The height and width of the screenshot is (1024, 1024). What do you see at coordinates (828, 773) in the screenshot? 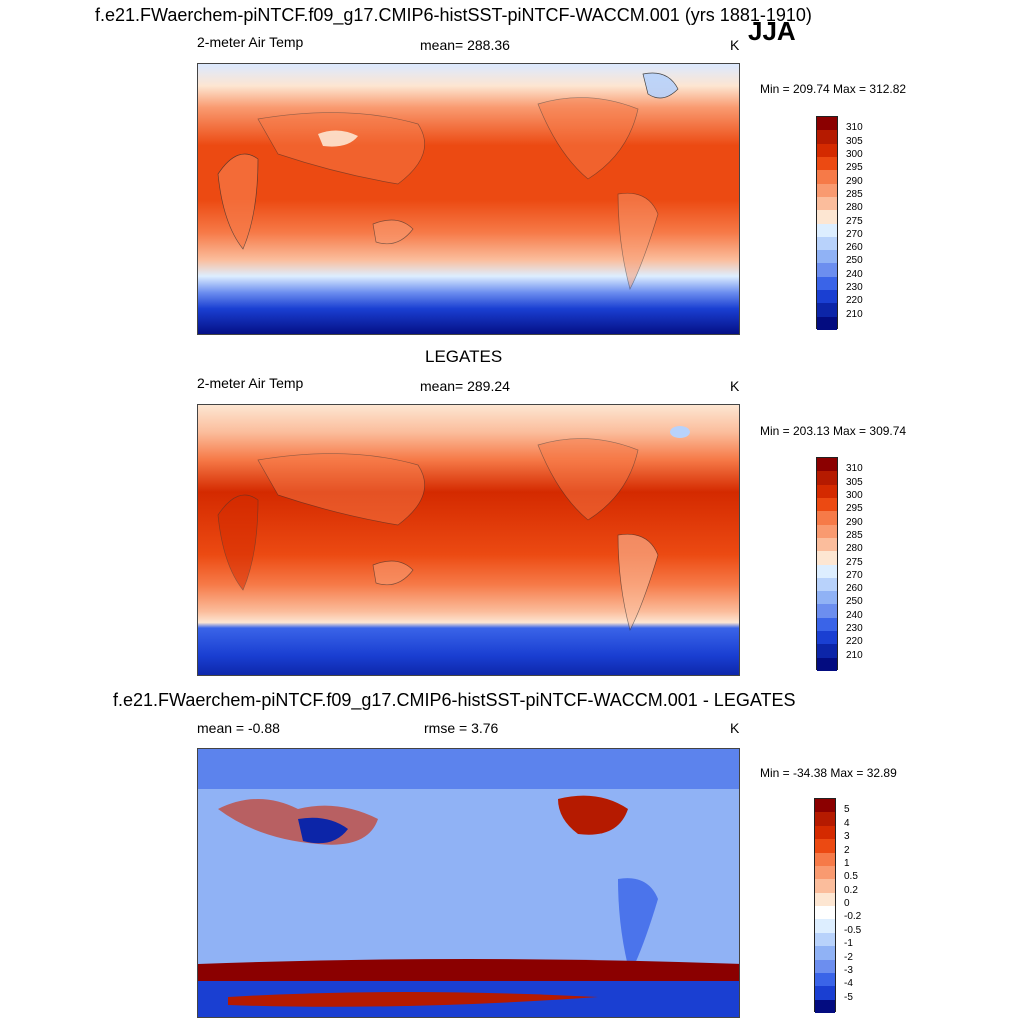
I see `panel3-minmax: Min = -34.38 Max = 32.89` at bounding box center [828, 773].